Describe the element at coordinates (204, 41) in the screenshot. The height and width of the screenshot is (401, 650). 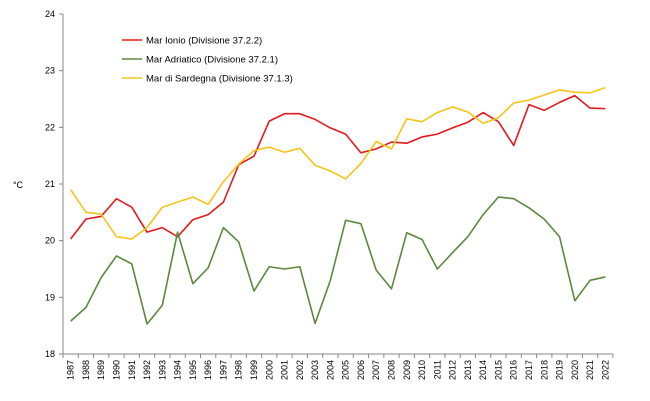
I see `legend-label: Mar Ionio (Divisione 37.2.2)` at that location.